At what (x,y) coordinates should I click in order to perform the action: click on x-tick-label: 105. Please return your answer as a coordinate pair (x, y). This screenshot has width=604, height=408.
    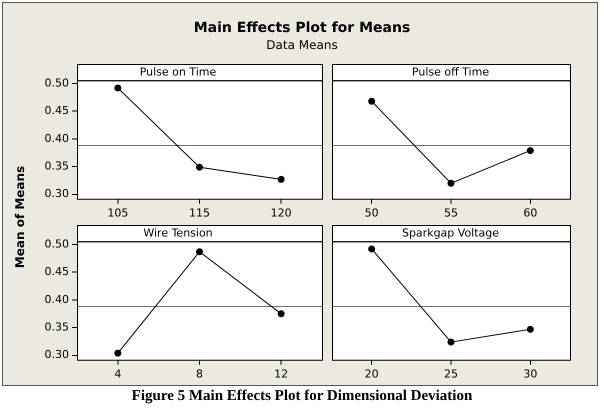
    Looking at the image, I should click on (117, 213).